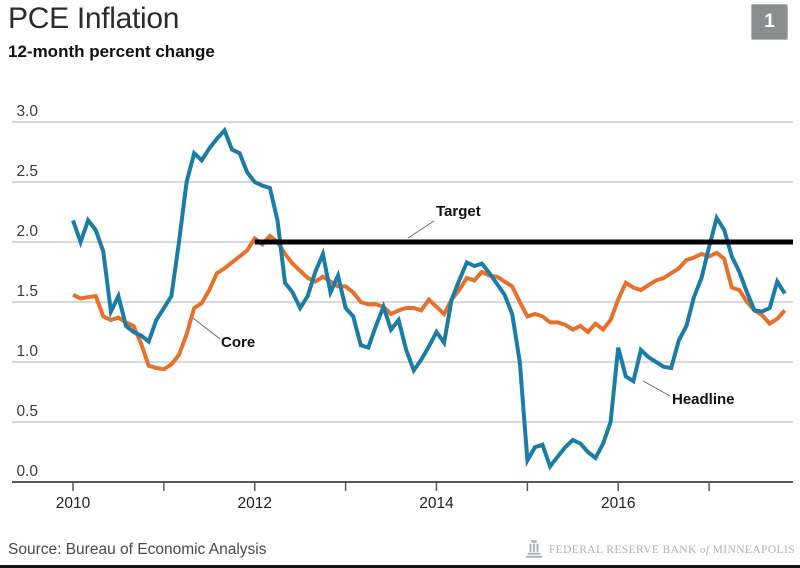  I want to click on y-tick-label: 1.0, so click(27, 351).